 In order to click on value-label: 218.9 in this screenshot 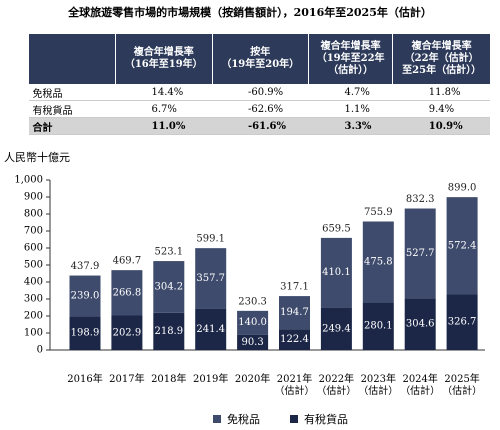, I will do `click(168, 331)`.